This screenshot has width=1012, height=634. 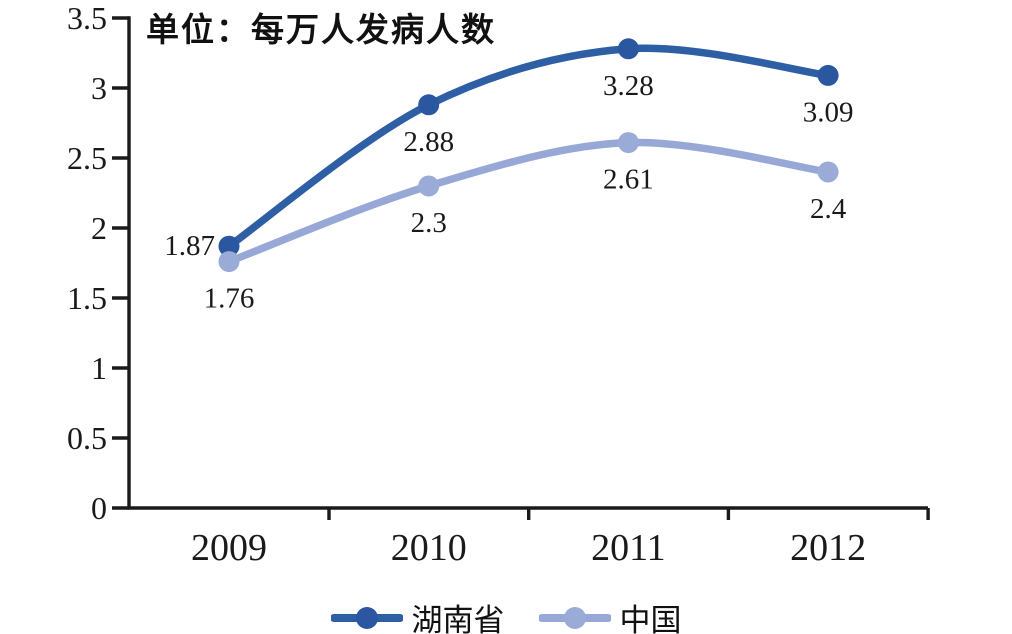 What do you see at coordinates (99, 228) in the screenshot?
I see `svg-text: 2` at bounding box center [99, 228].